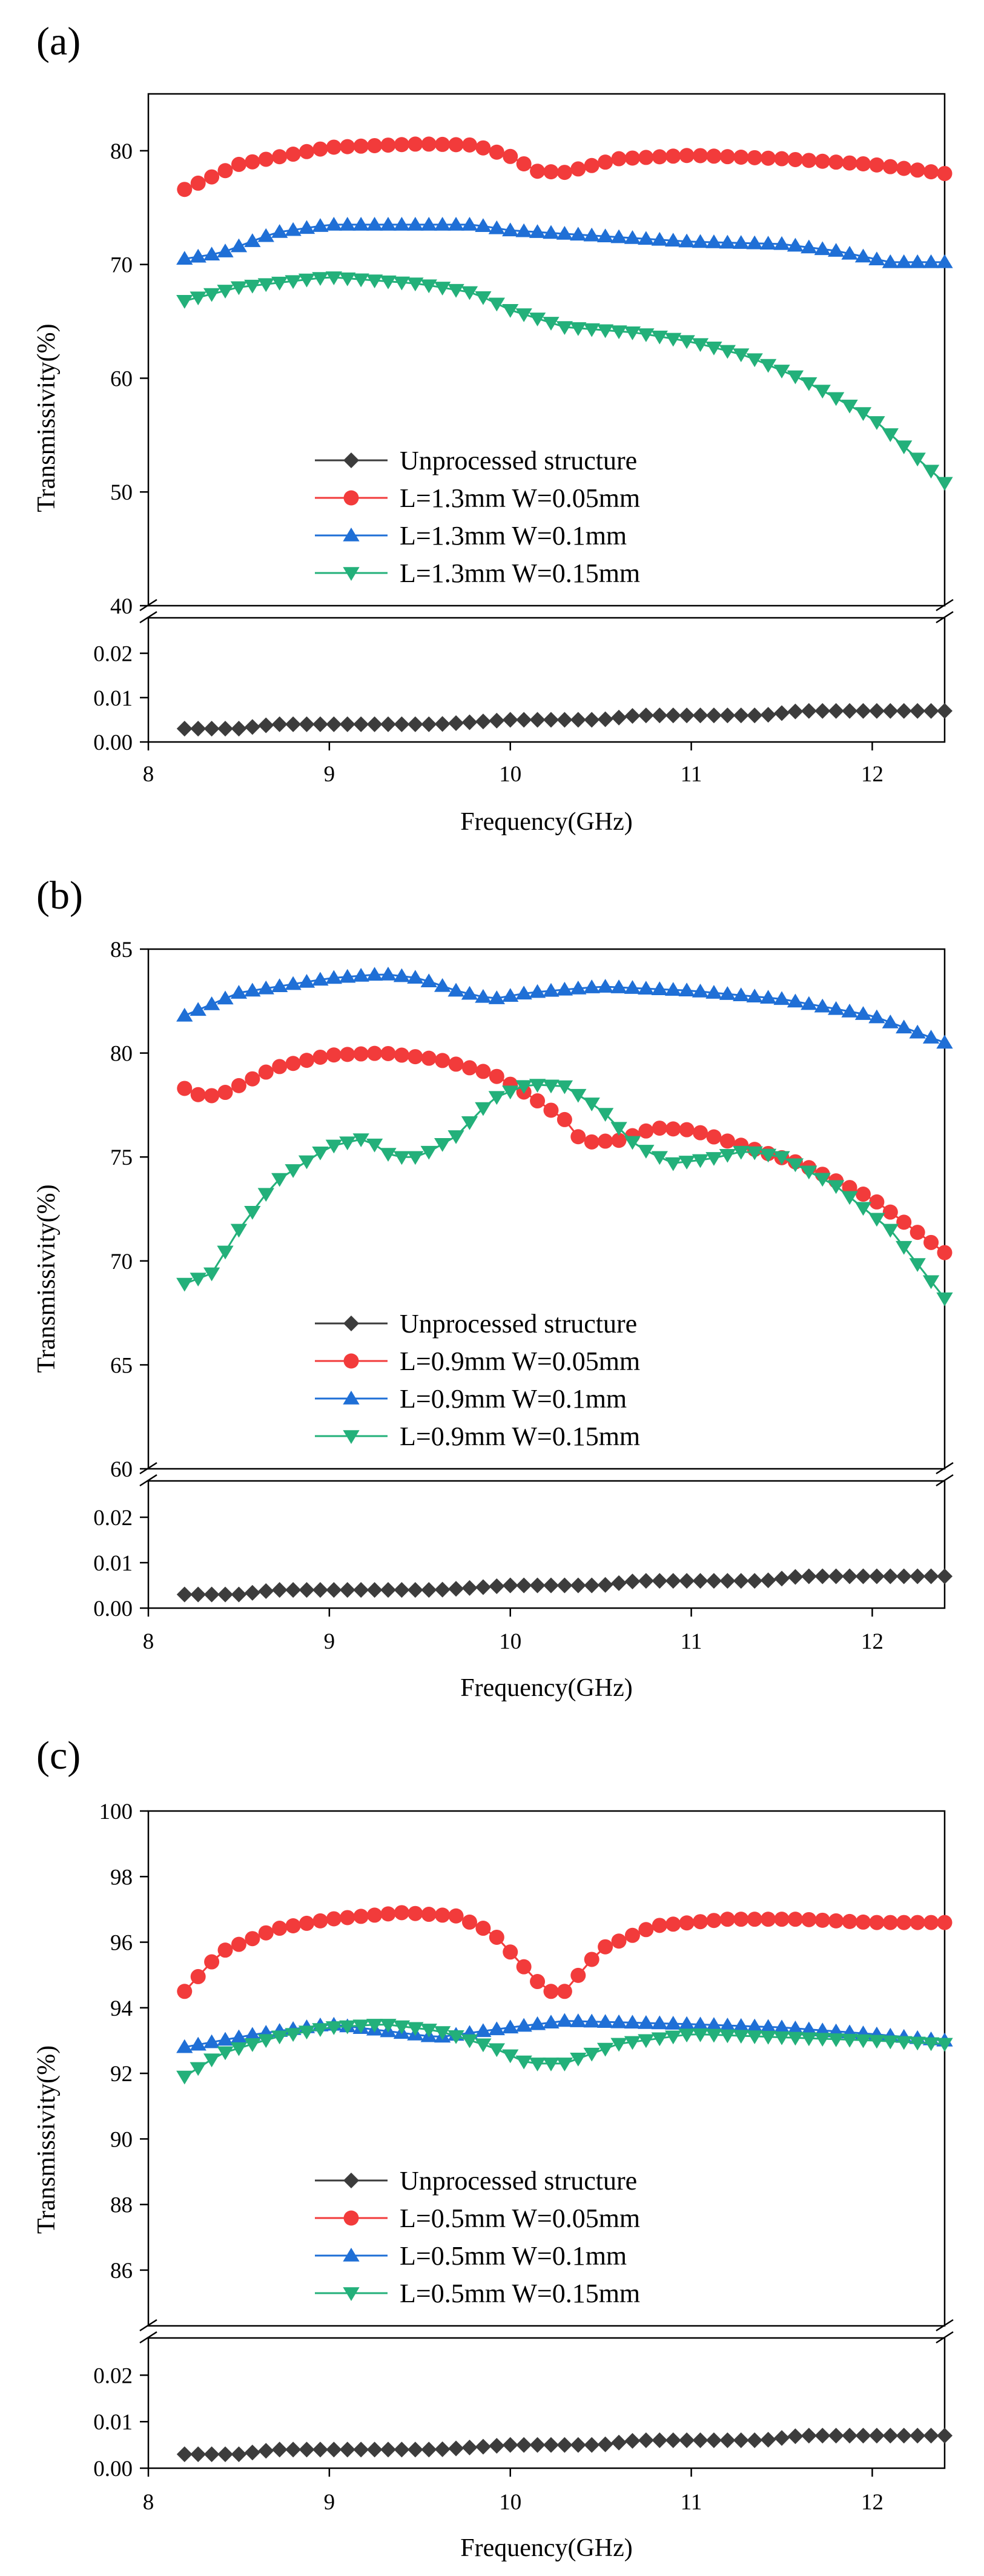 The height and width of the screenshot is (2576, 984). Describe the element at coordinates (546, 2403) in the screenshot. I see `lower-plot-frame` at that location.